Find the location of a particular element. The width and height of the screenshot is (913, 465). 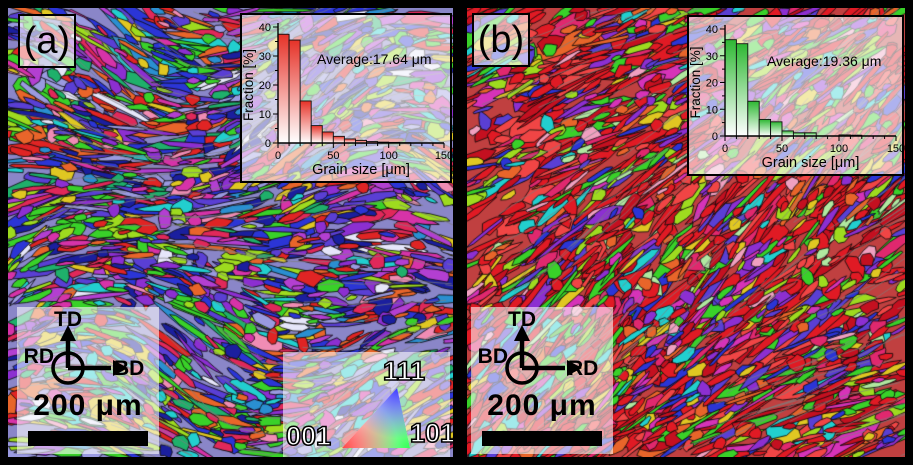

ipf-label-111: 111 is located at coordinates (404, 371).